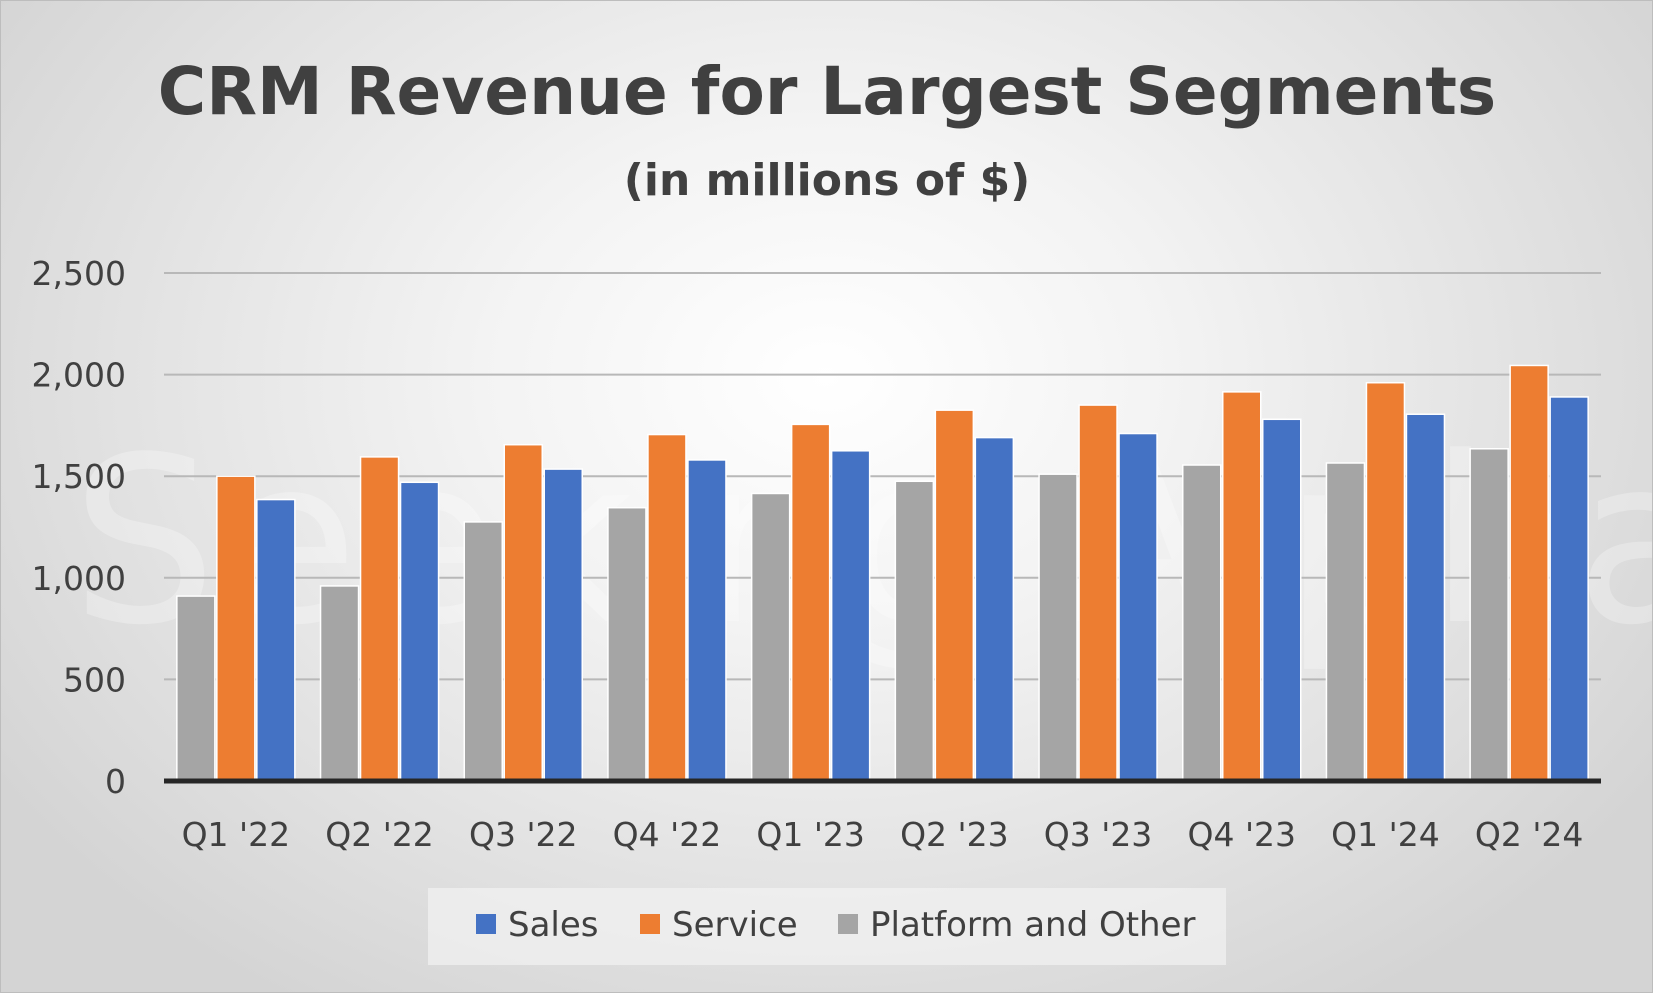 This screenshot has height=993, width=1653. I want to click on x-tick-label: Q1 '24, so click(1385, 834).